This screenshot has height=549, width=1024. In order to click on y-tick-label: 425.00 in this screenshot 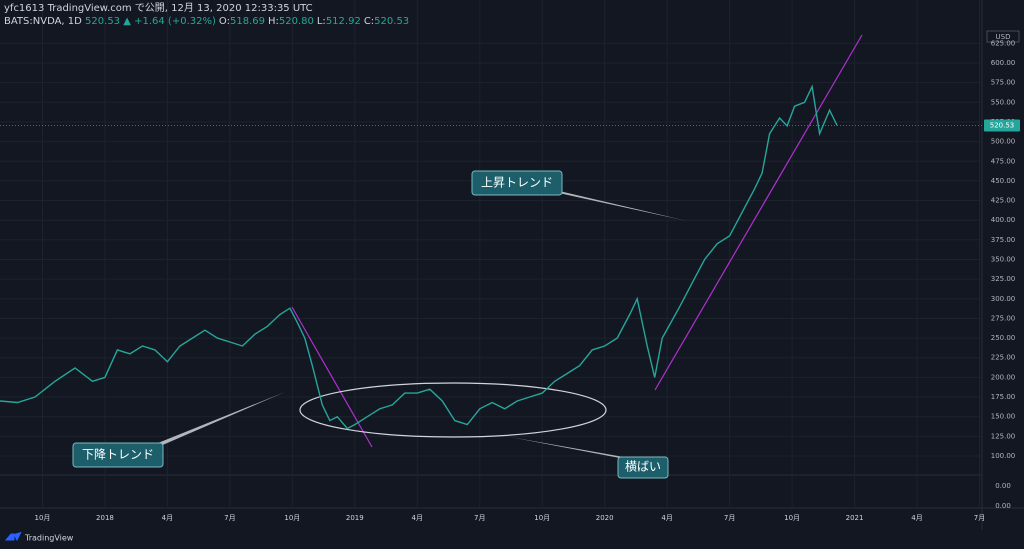, I will do `click(1003, 201)`.